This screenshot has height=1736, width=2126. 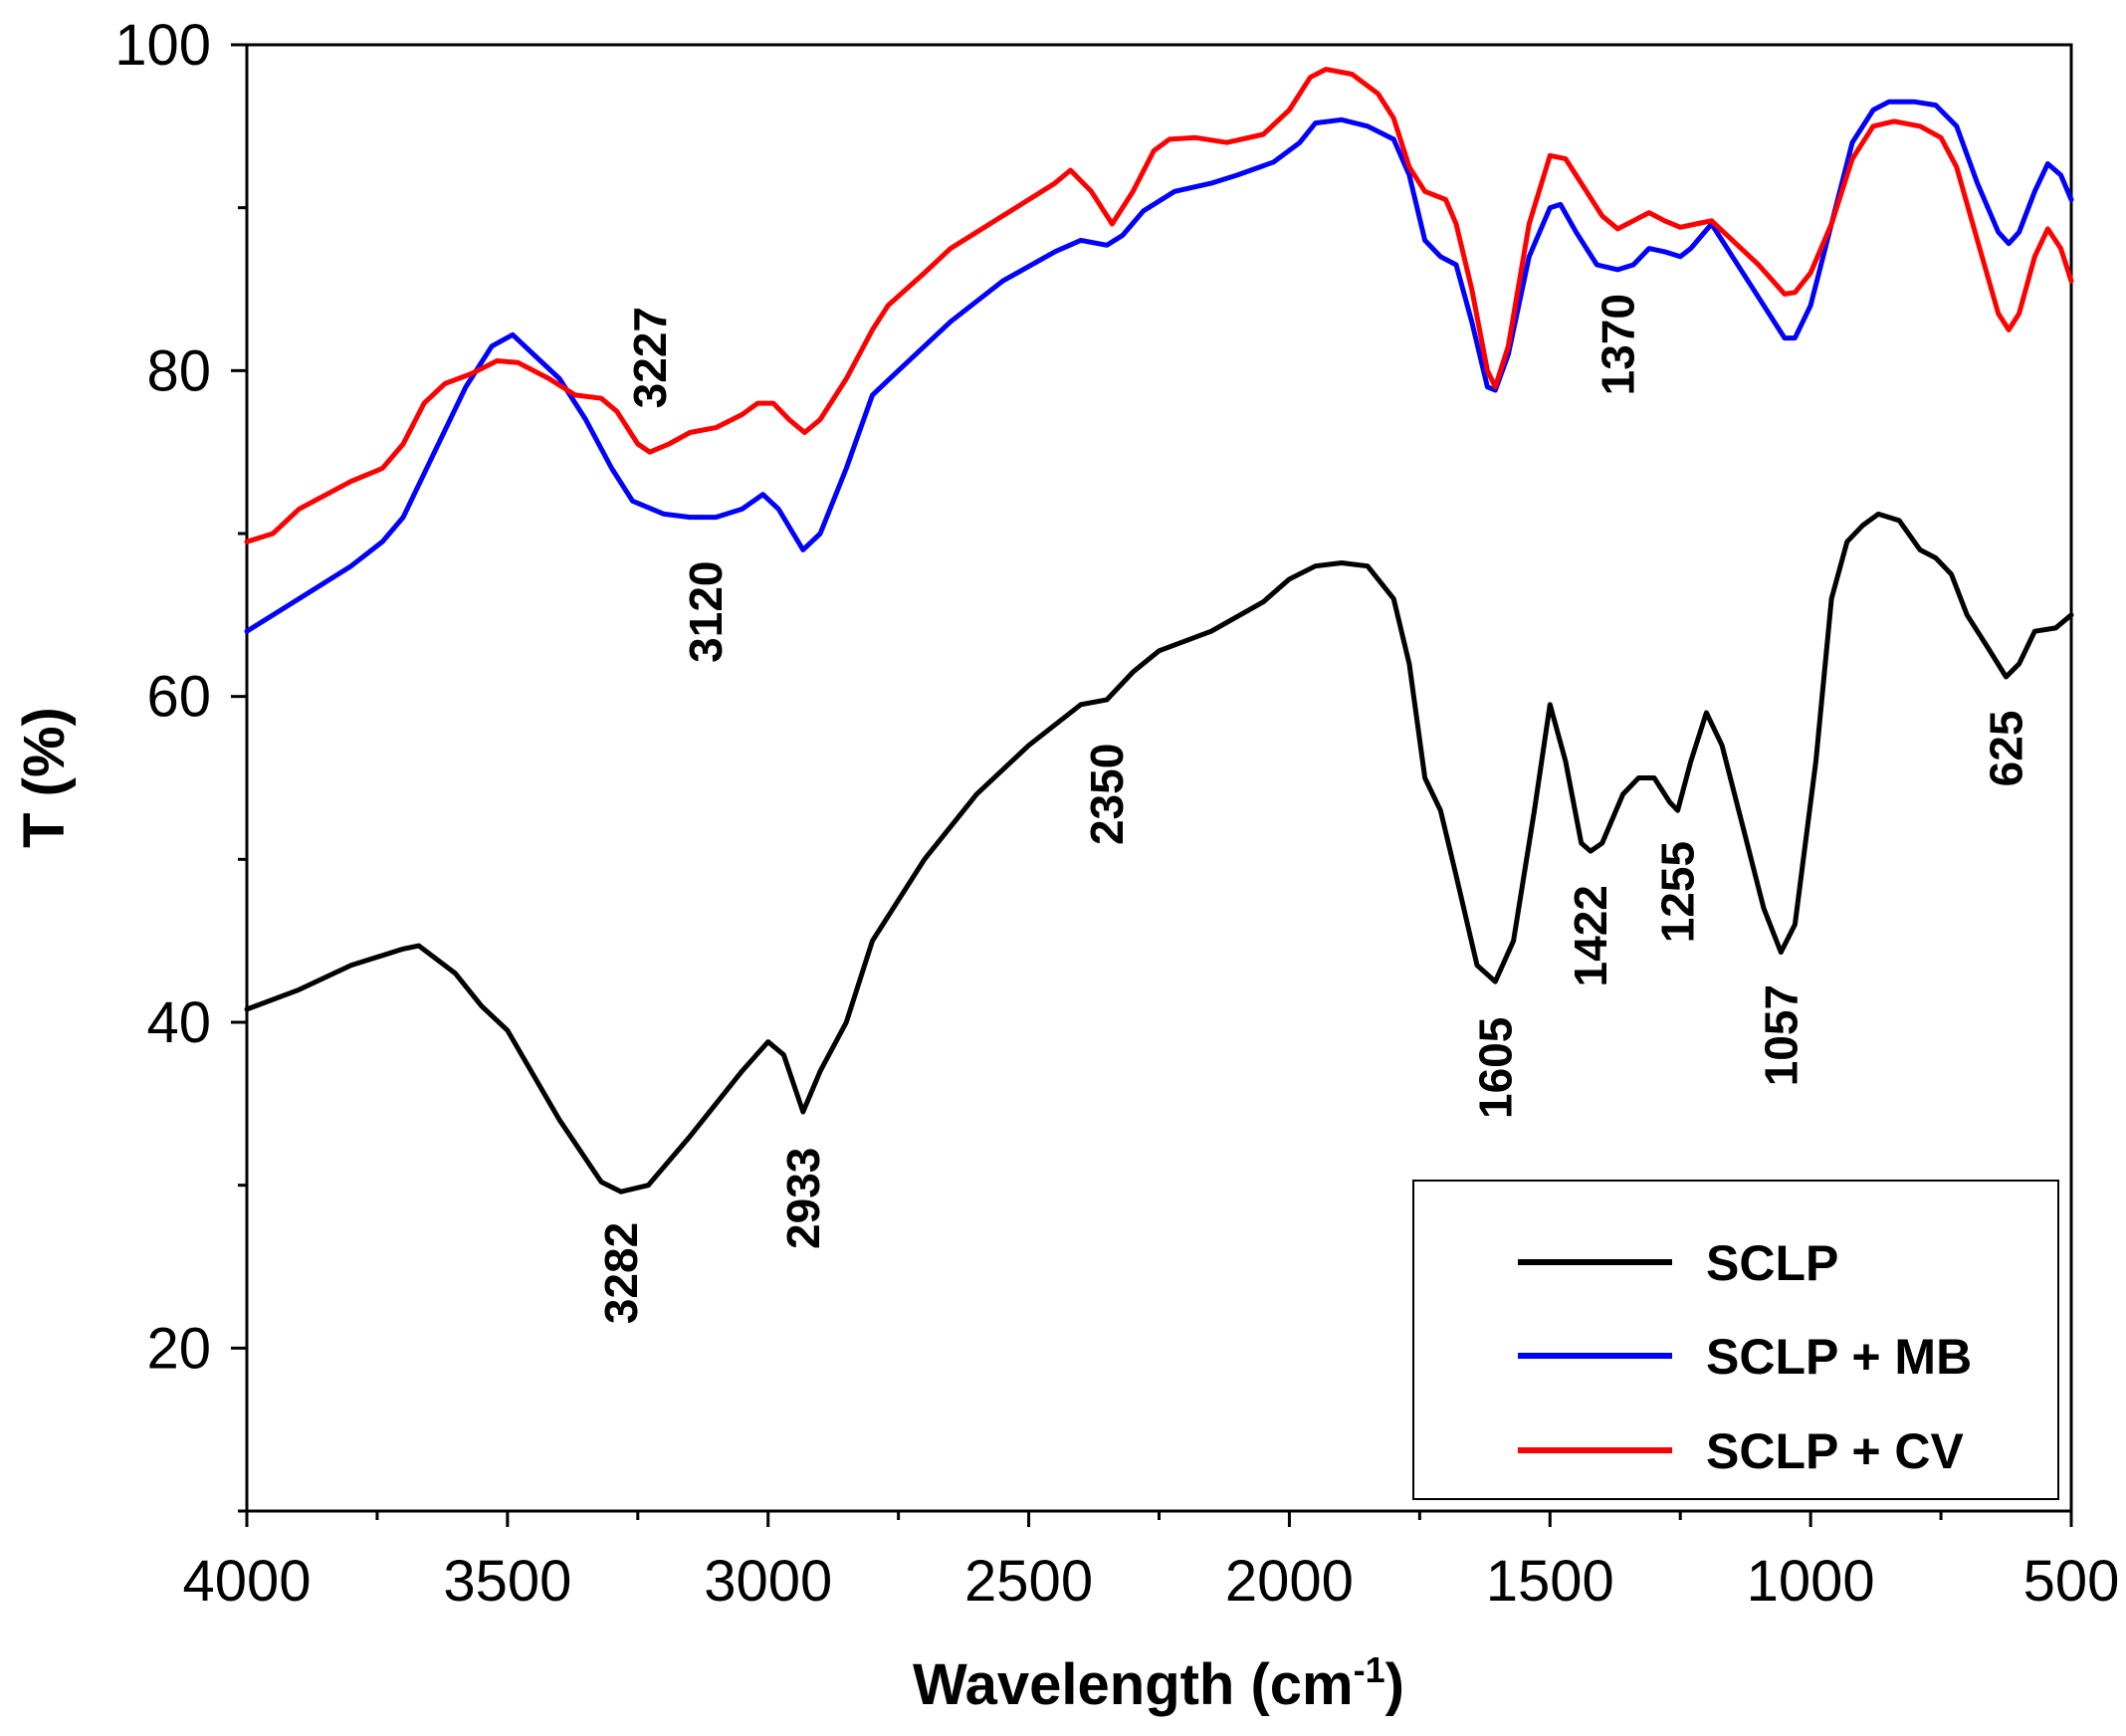 I want to click on peak-label-1370: 1370, so click(x=1618, y=345).